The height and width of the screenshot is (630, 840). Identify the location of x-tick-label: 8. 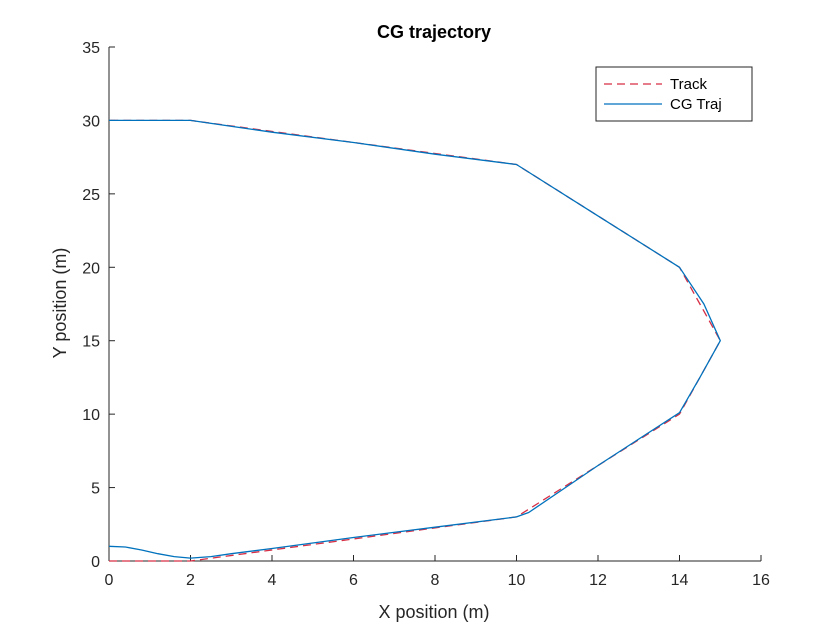
(435, 580).